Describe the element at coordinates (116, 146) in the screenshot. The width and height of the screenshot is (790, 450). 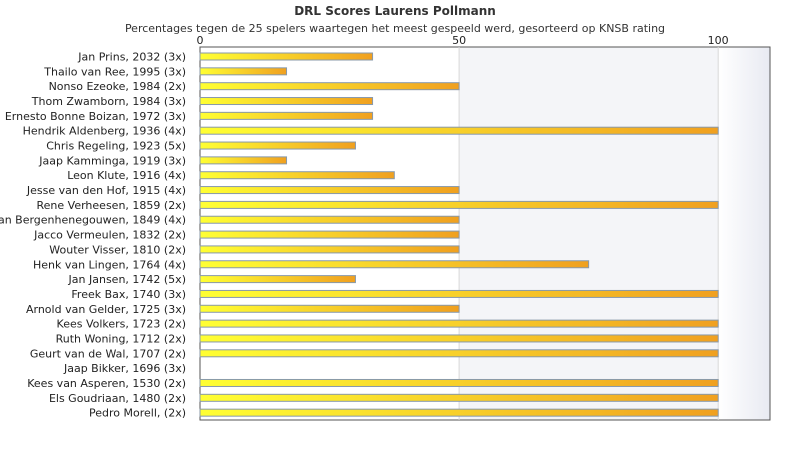
I see `category-label: Chris Regeling, 1923 (5x)` at that location.